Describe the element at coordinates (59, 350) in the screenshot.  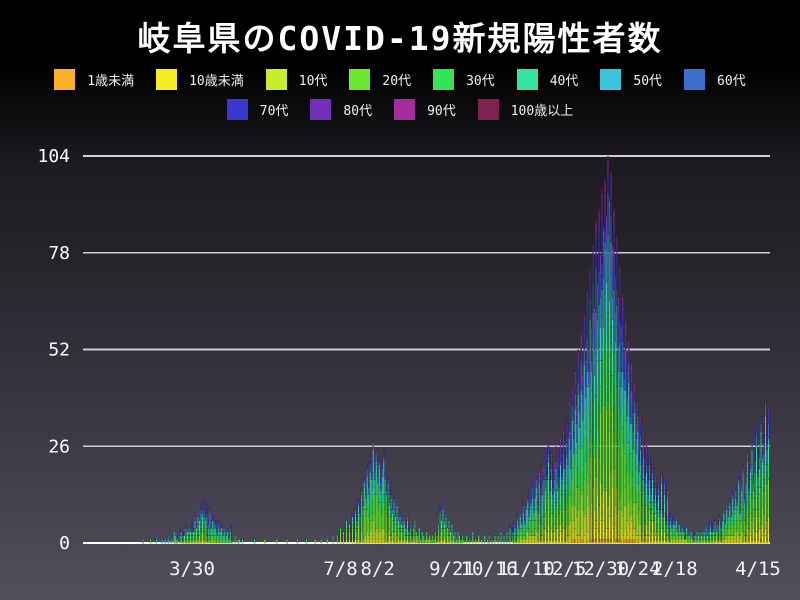
I see `y-tick-label: 52` at that location.